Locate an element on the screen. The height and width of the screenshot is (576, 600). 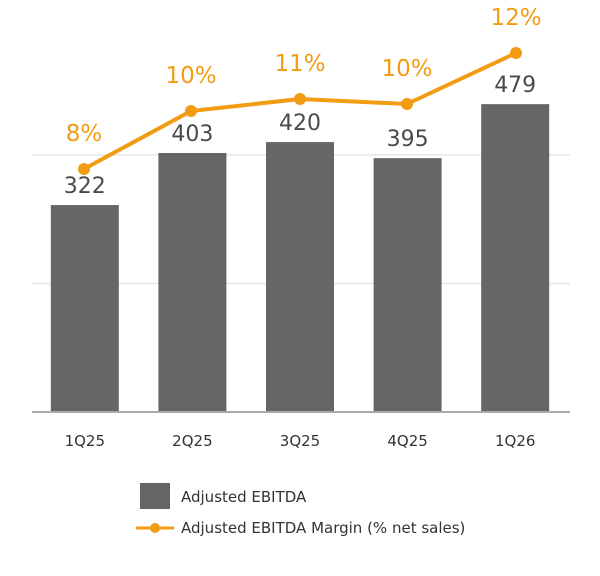
x-tick-1Q25: 1Q25 is located at coordinates (85, 441).